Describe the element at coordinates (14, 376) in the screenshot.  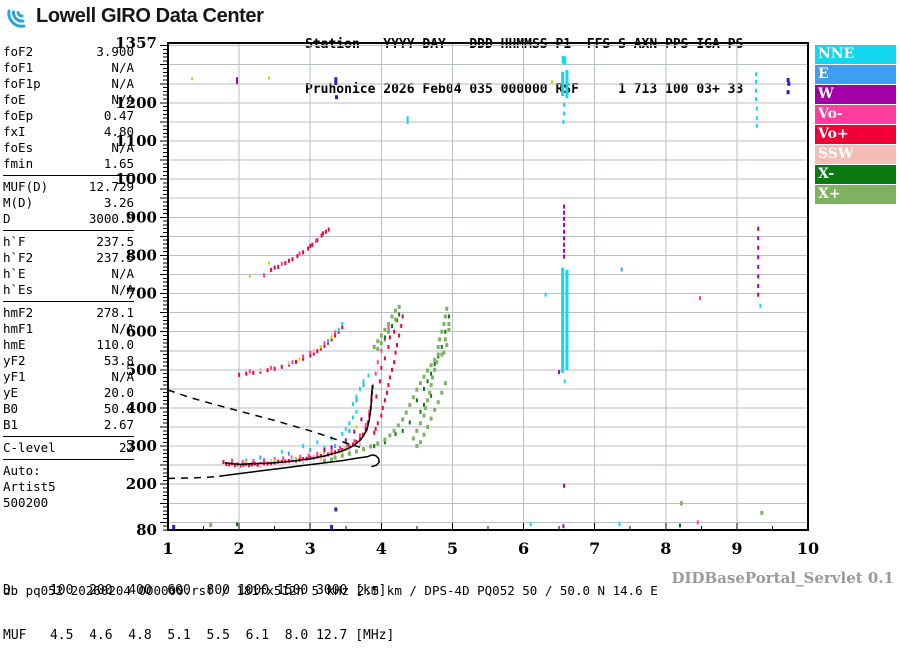
I see `param-label: yF1` at that location.